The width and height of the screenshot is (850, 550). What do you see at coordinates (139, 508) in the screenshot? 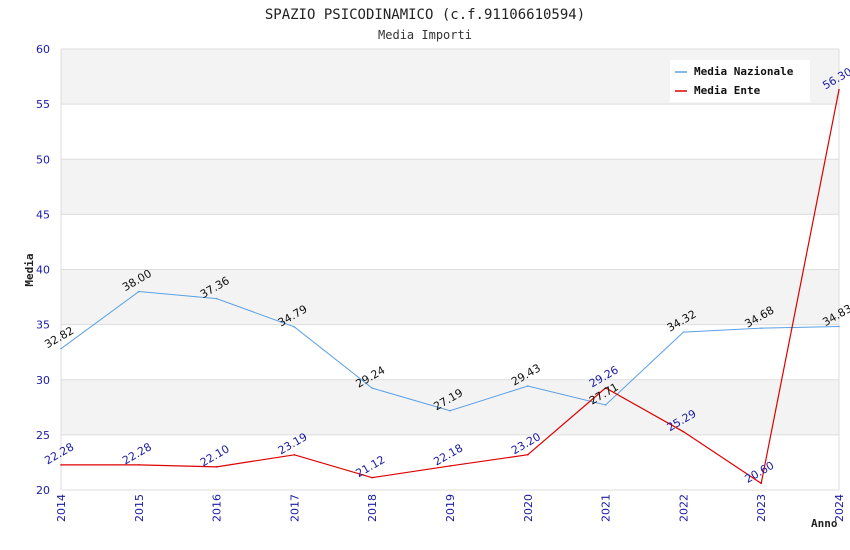
I see `x-tick-label: 2015` at bounding box center [139, 508].